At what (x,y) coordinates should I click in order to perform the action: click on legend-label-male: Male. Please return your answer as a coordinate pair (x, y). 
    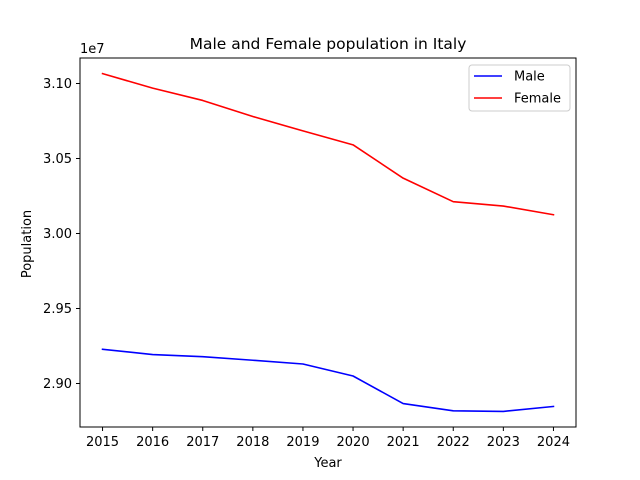
    Looking at the image, I should click on (529, 77).